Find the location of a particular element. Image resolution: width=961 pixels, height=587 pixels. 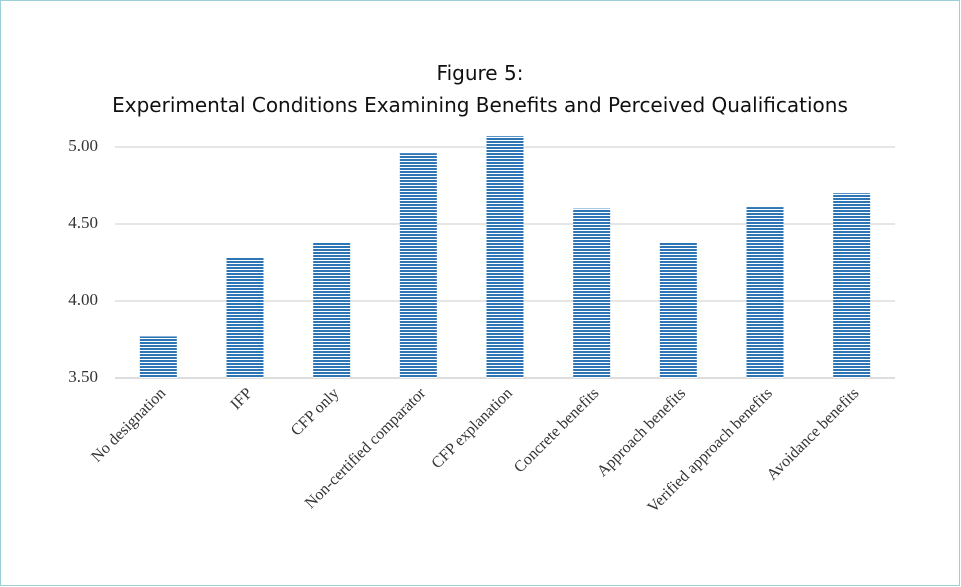

y-tick-label: 4.00 is located at coordinates (83, 299).